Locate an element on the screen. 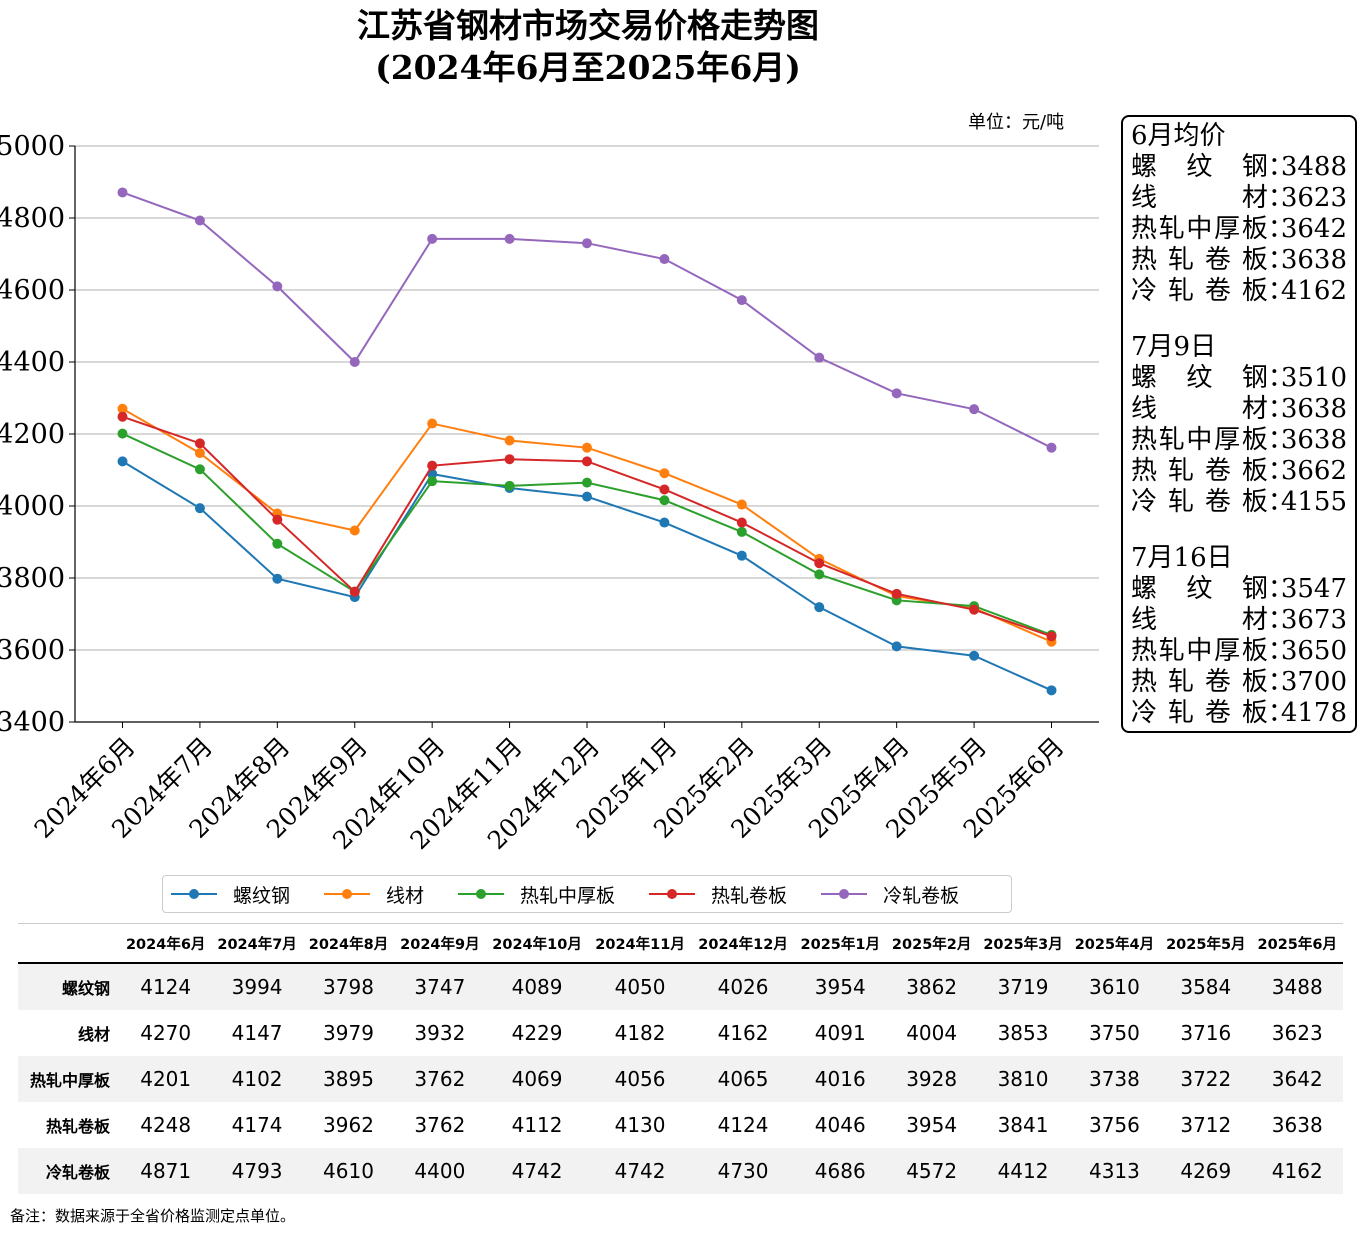 This screenshot has width=1362, height=1245. legend-label: 螺纹钢 is located at coordinates (262, 895).